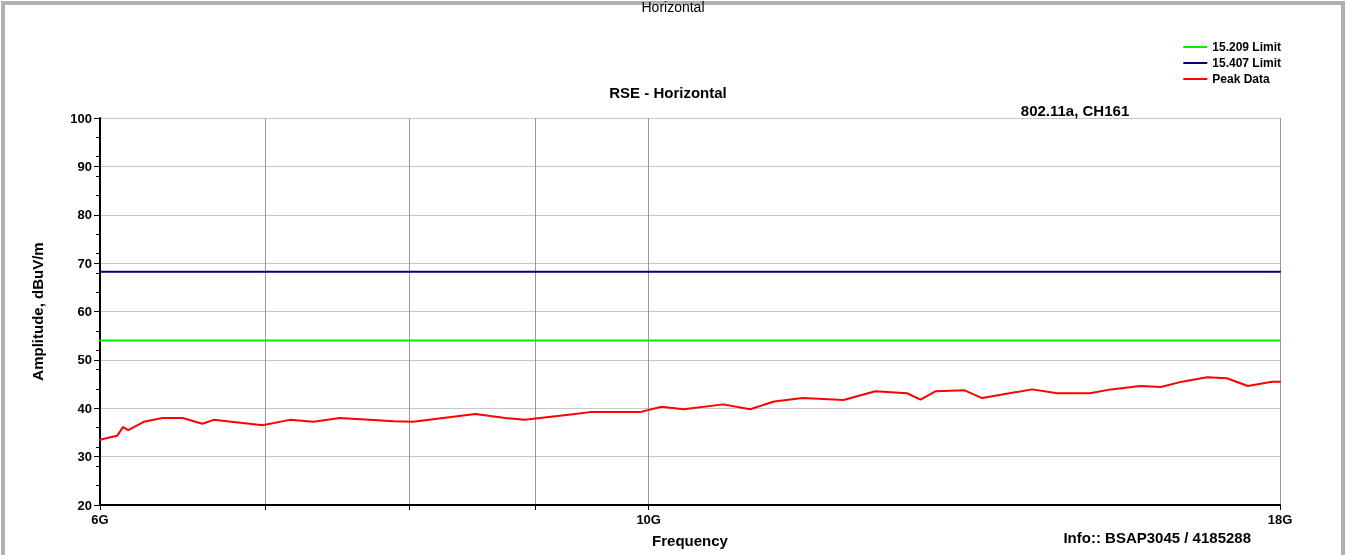 The height and width of the screenshot is (555, 1346). Describe the element at coordinates (84, 457) in the screenshot. I see `y-tick-label: 30` at that location.